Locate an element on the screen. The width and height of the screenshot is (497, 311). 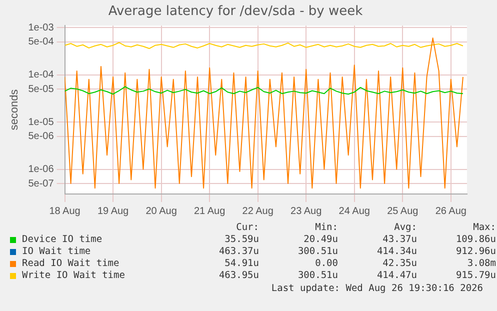
text: Avg: is located at coordinates (405, 228).